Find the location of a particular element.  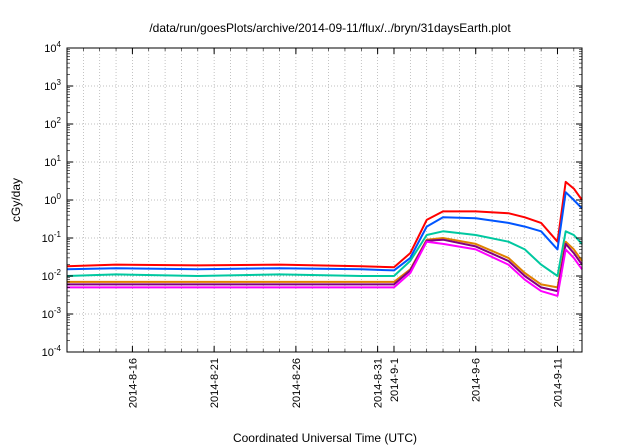

x-tick-label: 2014-9-11 is located at coordinates (558, 382).